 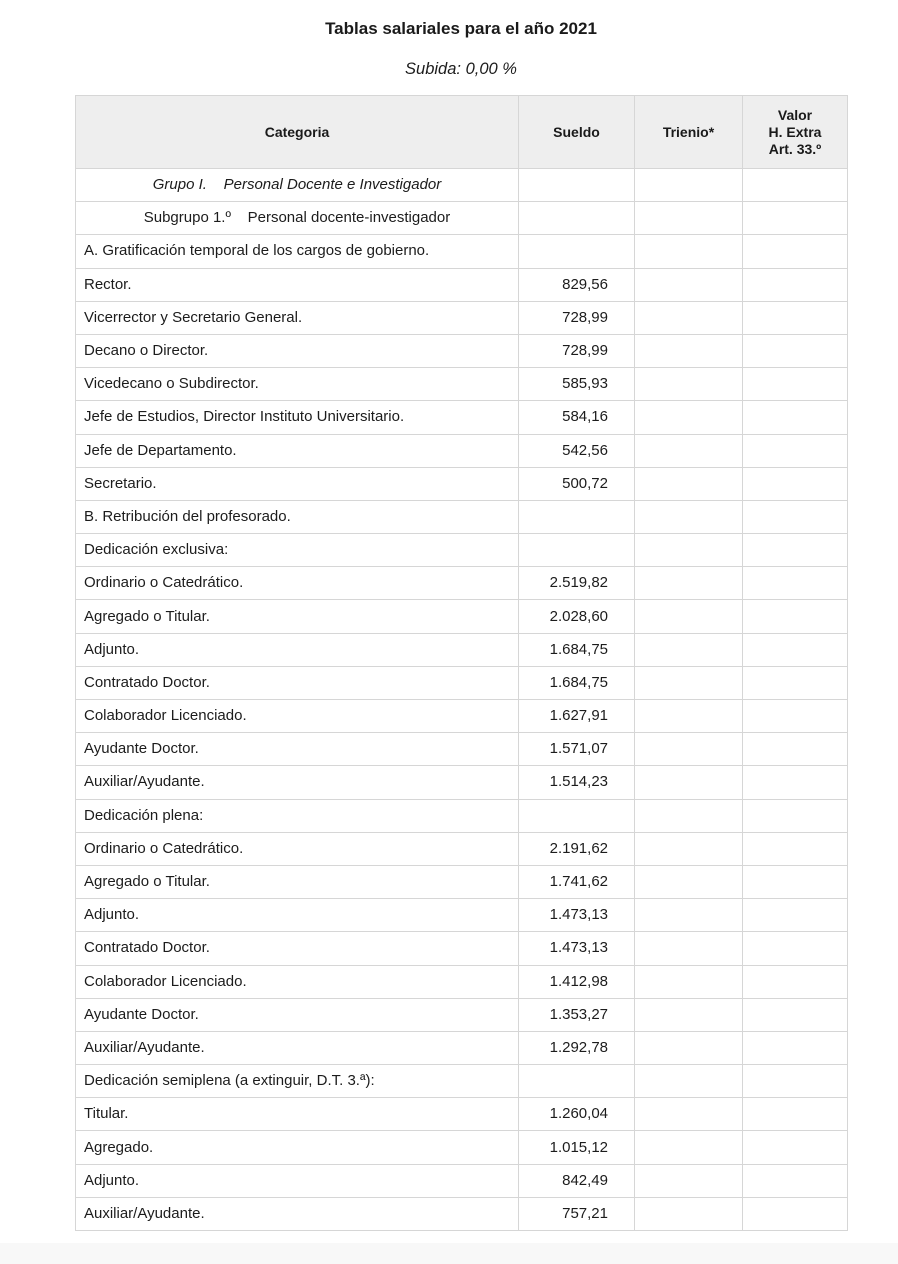 I want to click on sueldo-cell: 1.514,23, so click(x=576, y=782).